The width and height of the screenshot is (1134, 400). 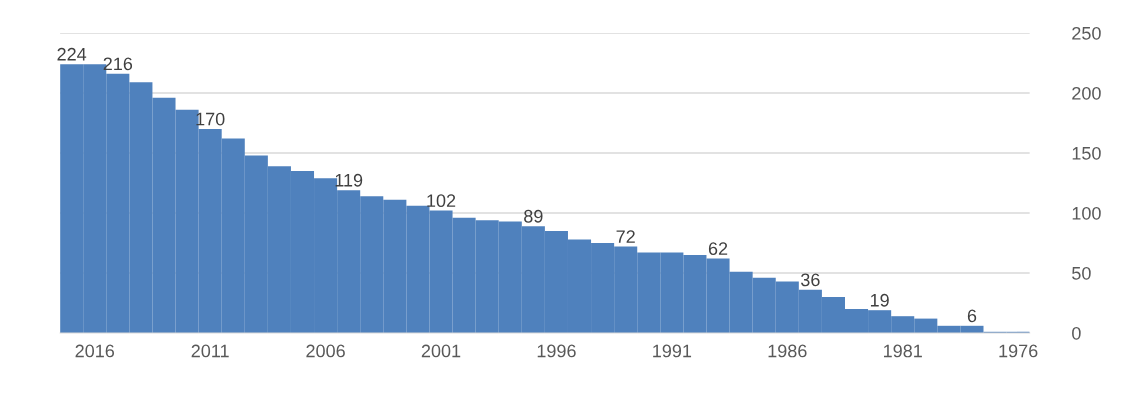 What do you see at coordinates (1081, 273) in the screenshot?
I see `y-tick-label: 50` at bounding box center [1081, 273].